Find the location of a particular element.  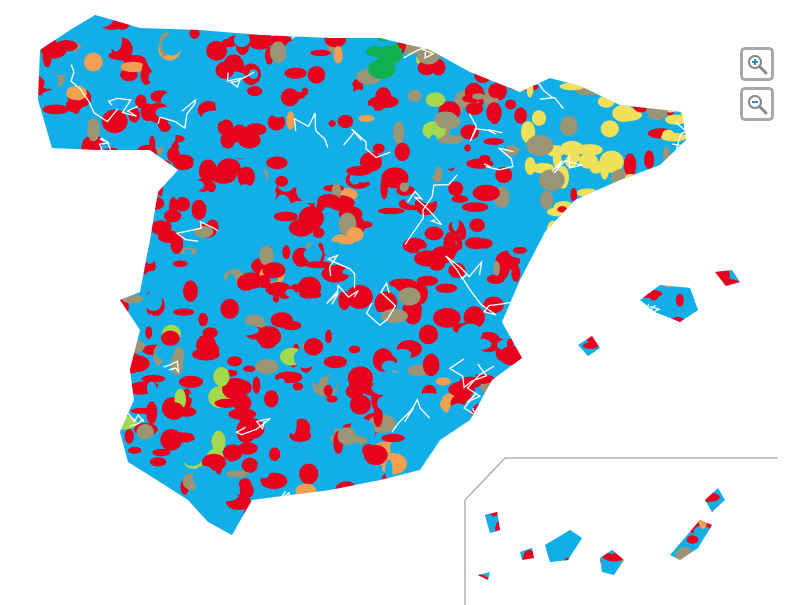

canary-inset-frame is located at coordinates (621, 531).